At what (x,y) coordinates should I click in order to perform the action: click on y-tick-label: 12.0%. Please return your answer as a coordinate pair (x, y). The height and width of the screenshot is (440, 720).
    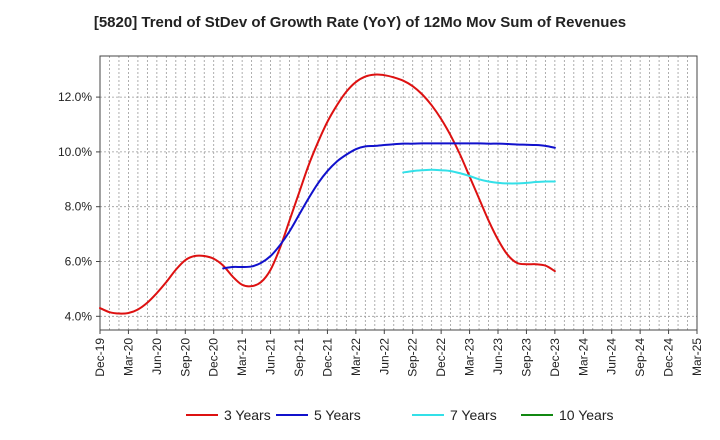
    Looking at the image, I should click on (75, 97).